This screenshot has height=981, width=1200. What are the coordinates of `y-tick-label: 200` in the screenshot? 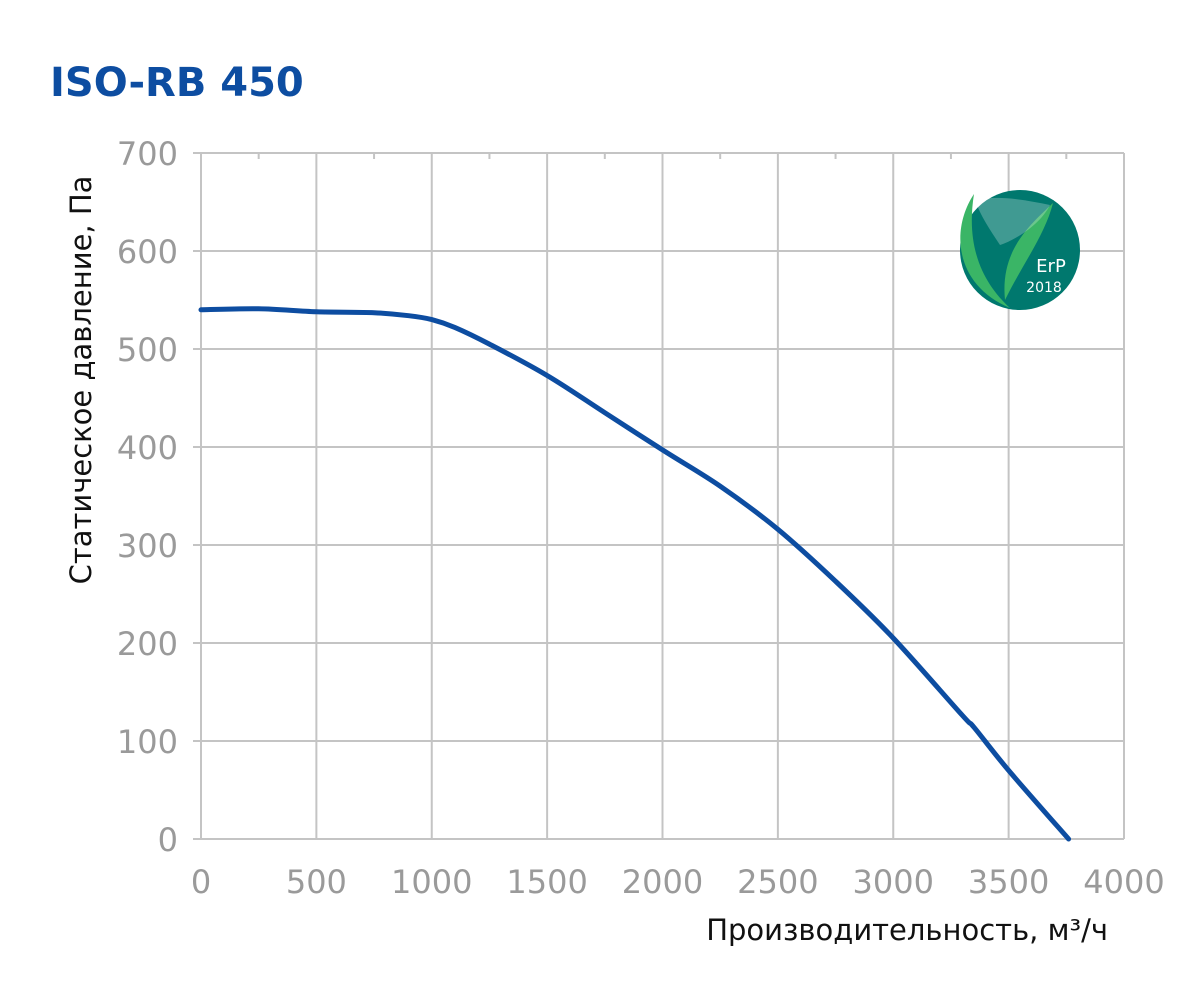 It's located at (147, 644).